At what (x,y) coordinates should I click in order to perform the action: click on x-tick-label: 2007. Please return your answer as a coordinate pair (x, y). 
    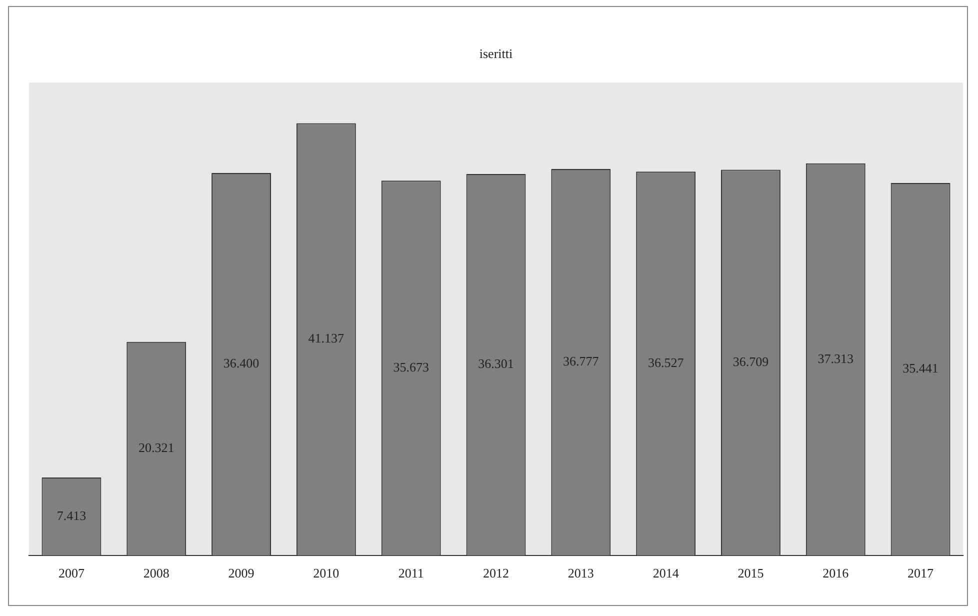
    Looking at the image, I should click on (71, 573).